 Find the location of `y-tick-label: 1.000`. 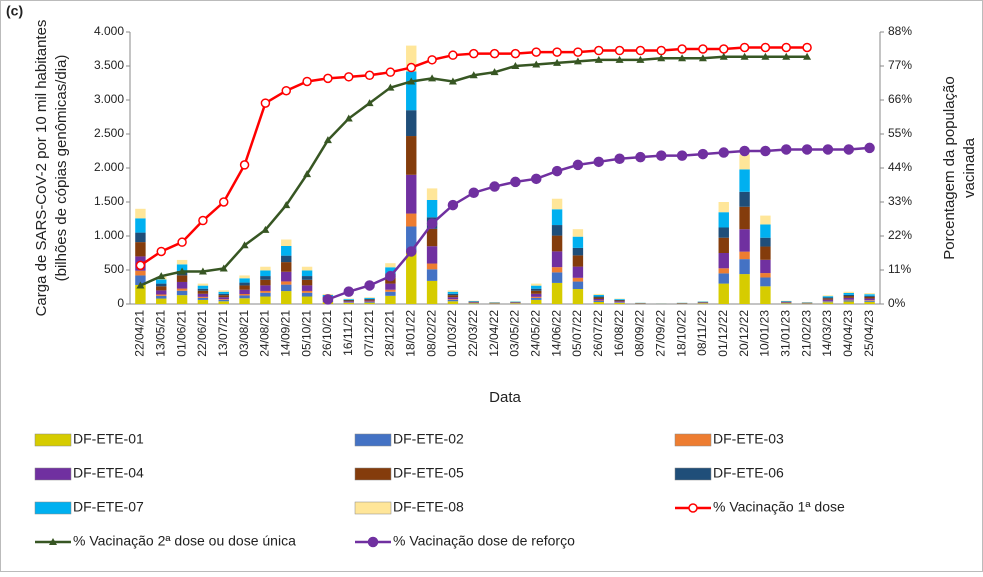

y-tick-label: 1.000 is located at coordinates (109, 235).